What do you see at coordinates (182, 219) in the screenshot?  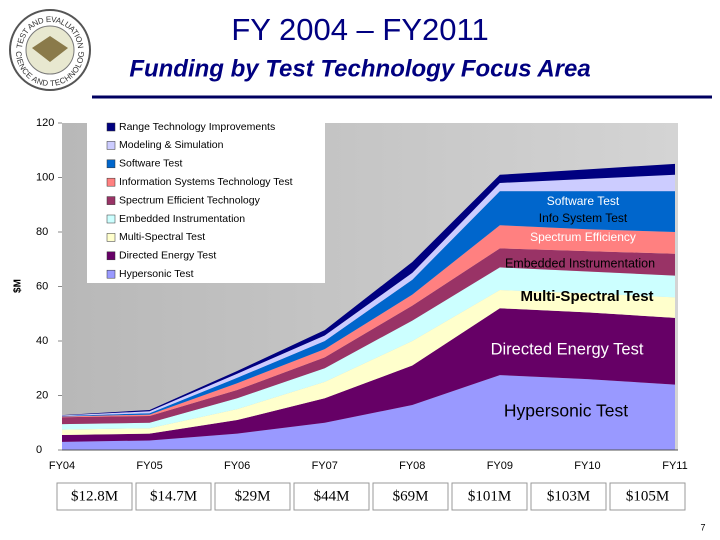 I see `legend-label: Embedded Instrumentation` at bounding box center [182, 219].